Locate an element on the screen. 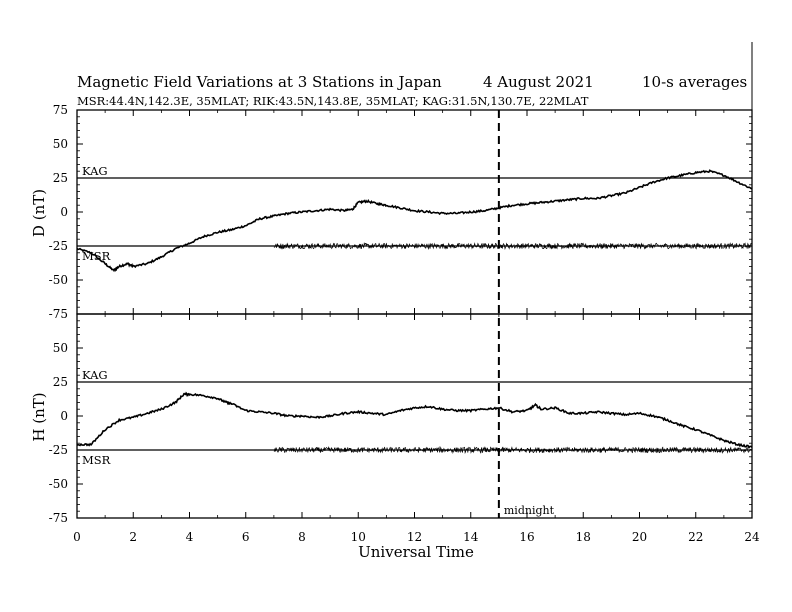 The image size is (792, 612). panel-h-ylabel: H (nT) is located at coordinates (39, 416).